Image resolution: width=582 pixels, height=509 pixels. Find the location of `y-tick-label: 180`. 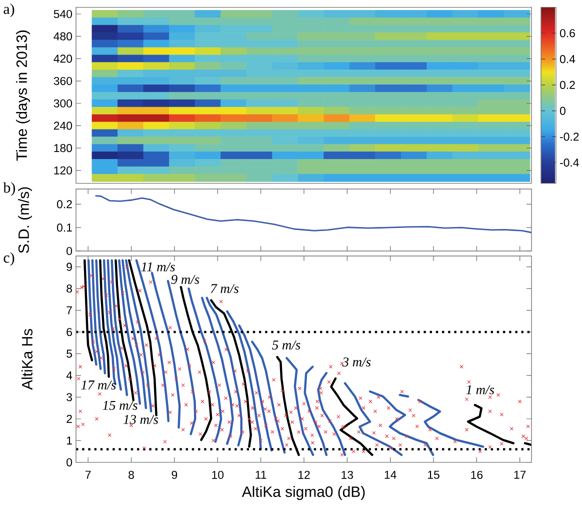

y-tick-label: 180 is located at coordinates (63, 148).